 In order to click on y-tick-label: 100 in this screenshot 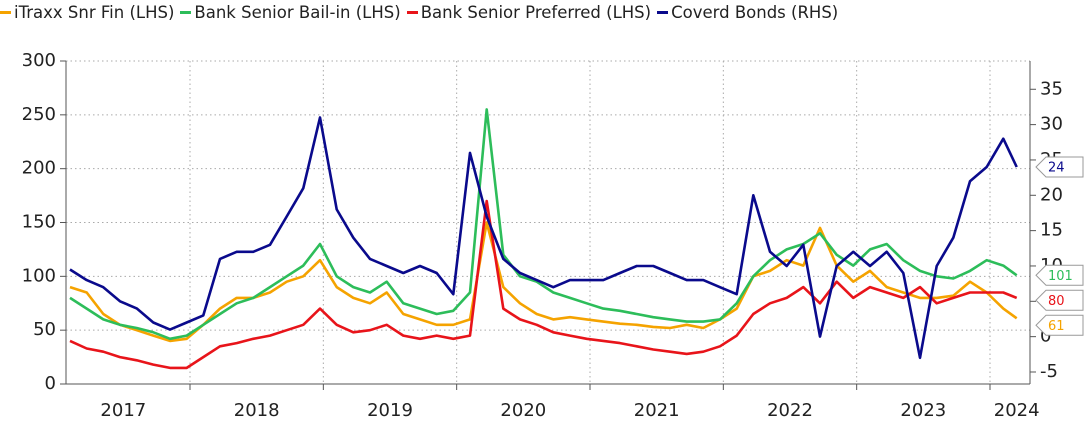, I will do `click(39, 275)`.